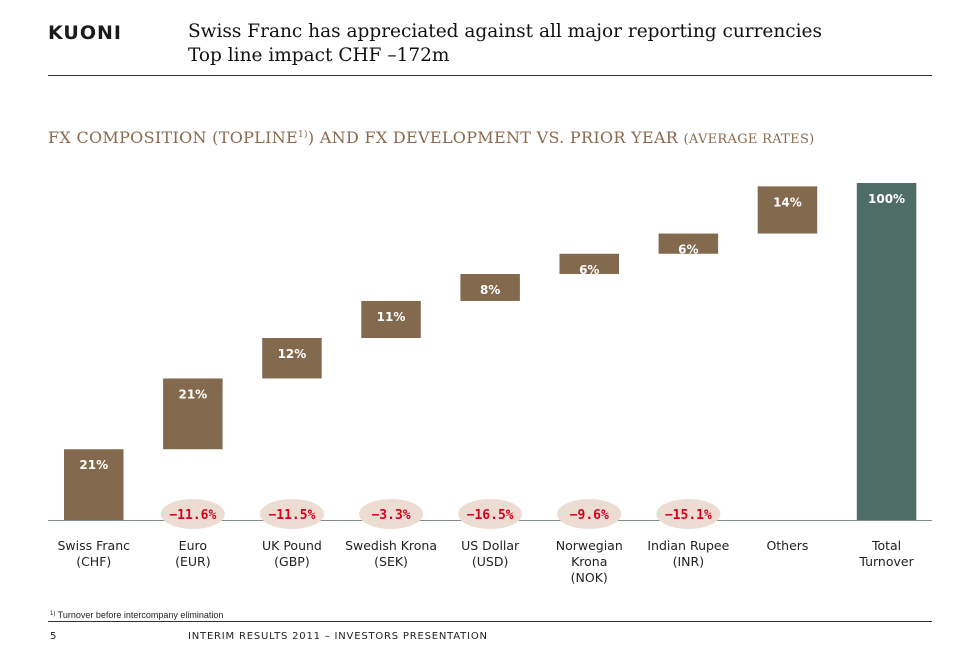 This screenshot has height=660, width=953. I want to click on category-label-2-0: UK Pound, so click(292, 545).